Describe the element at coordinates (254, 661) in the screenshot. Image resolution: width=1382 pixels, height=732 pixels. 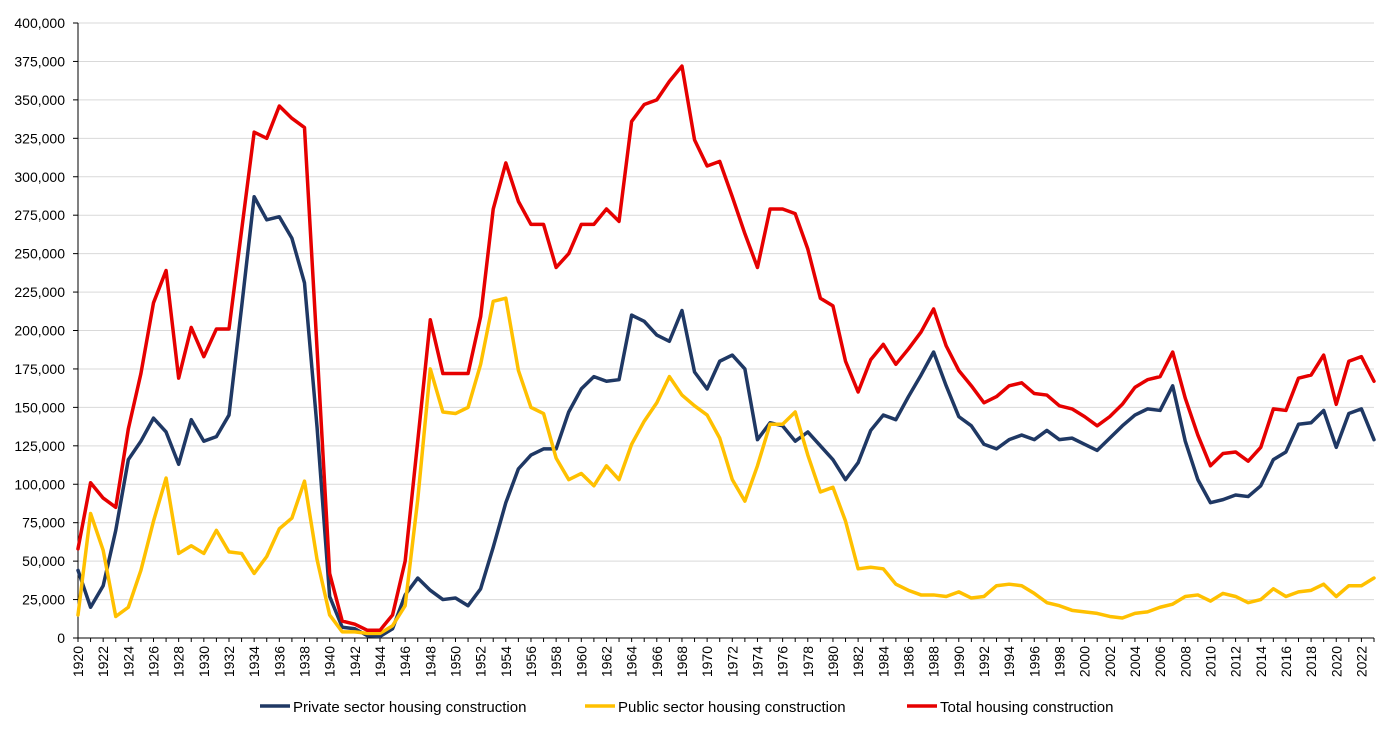
I see `x-tick-label: 1934` at that location.